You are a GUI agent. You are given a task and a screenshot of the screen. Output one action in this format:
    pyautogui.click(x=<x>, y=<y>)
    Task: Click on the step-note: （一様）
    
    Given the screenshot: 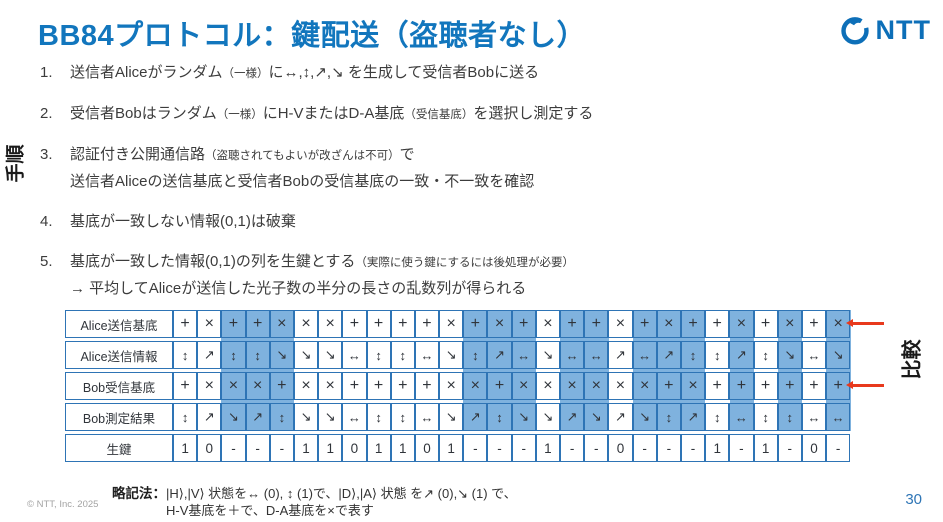 What is the action you would take?
    pyautogui.click(x=239, y=115)
    